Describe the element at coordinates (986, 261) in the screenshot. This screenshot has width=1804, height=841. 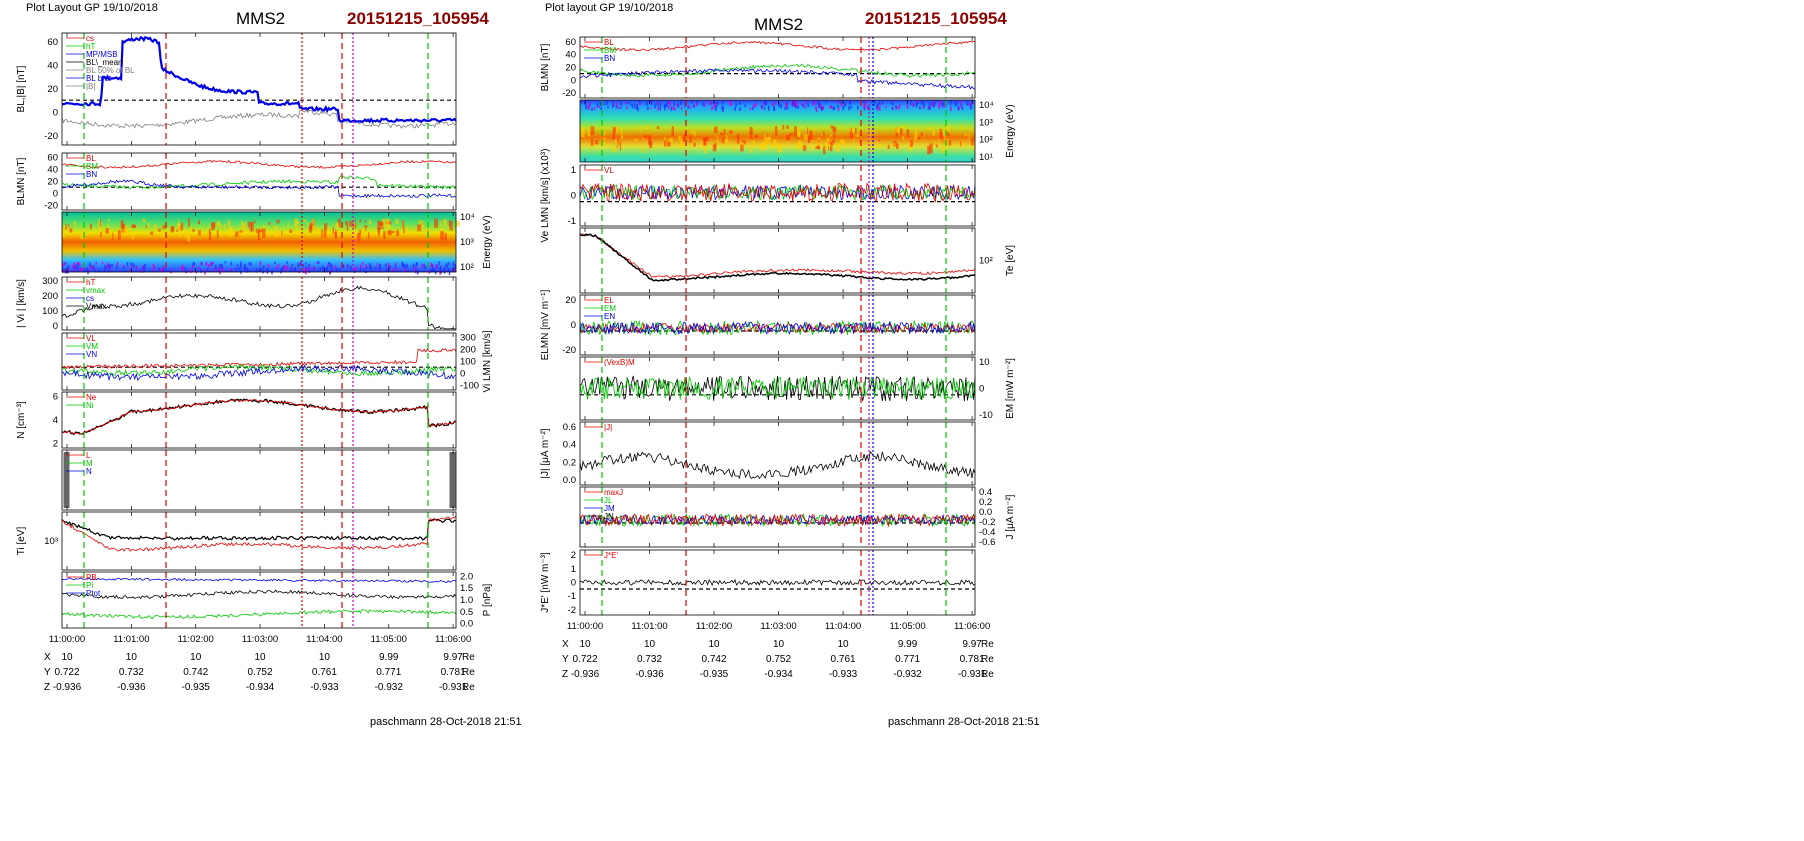
I see `y-tick-label: 10²` at that location.